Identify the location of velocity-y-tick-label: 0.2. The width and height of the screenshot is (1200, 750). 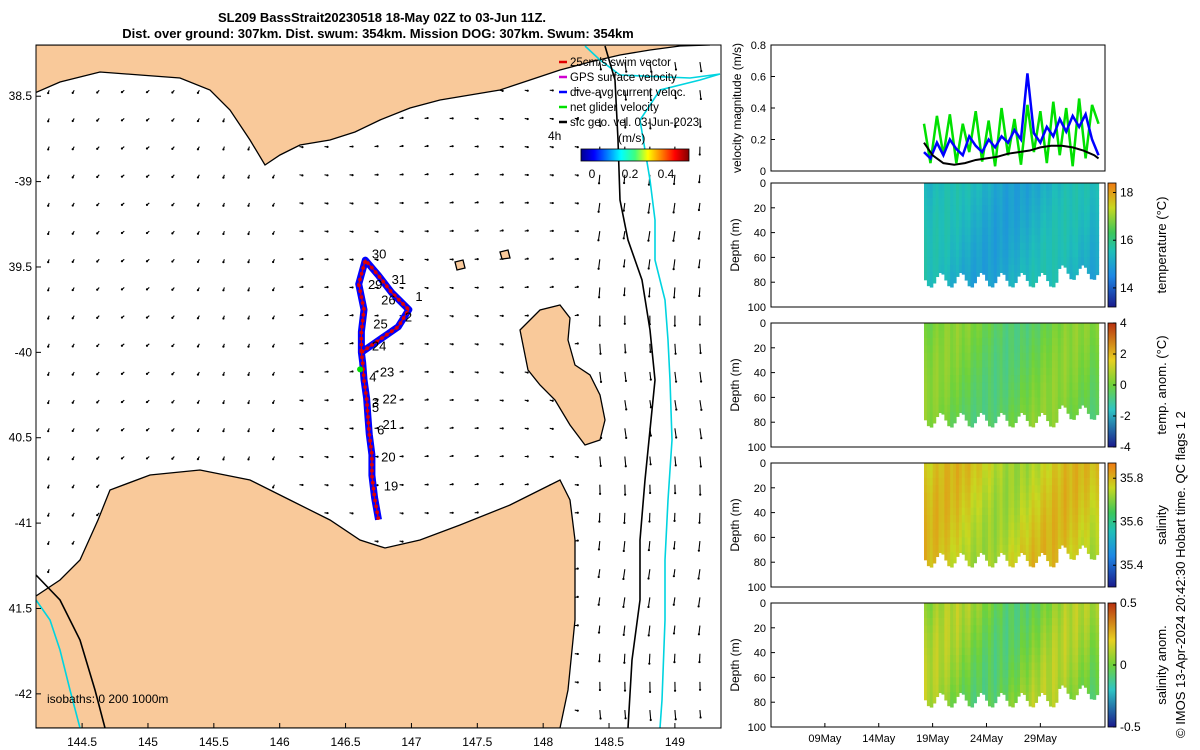
(758, 141).